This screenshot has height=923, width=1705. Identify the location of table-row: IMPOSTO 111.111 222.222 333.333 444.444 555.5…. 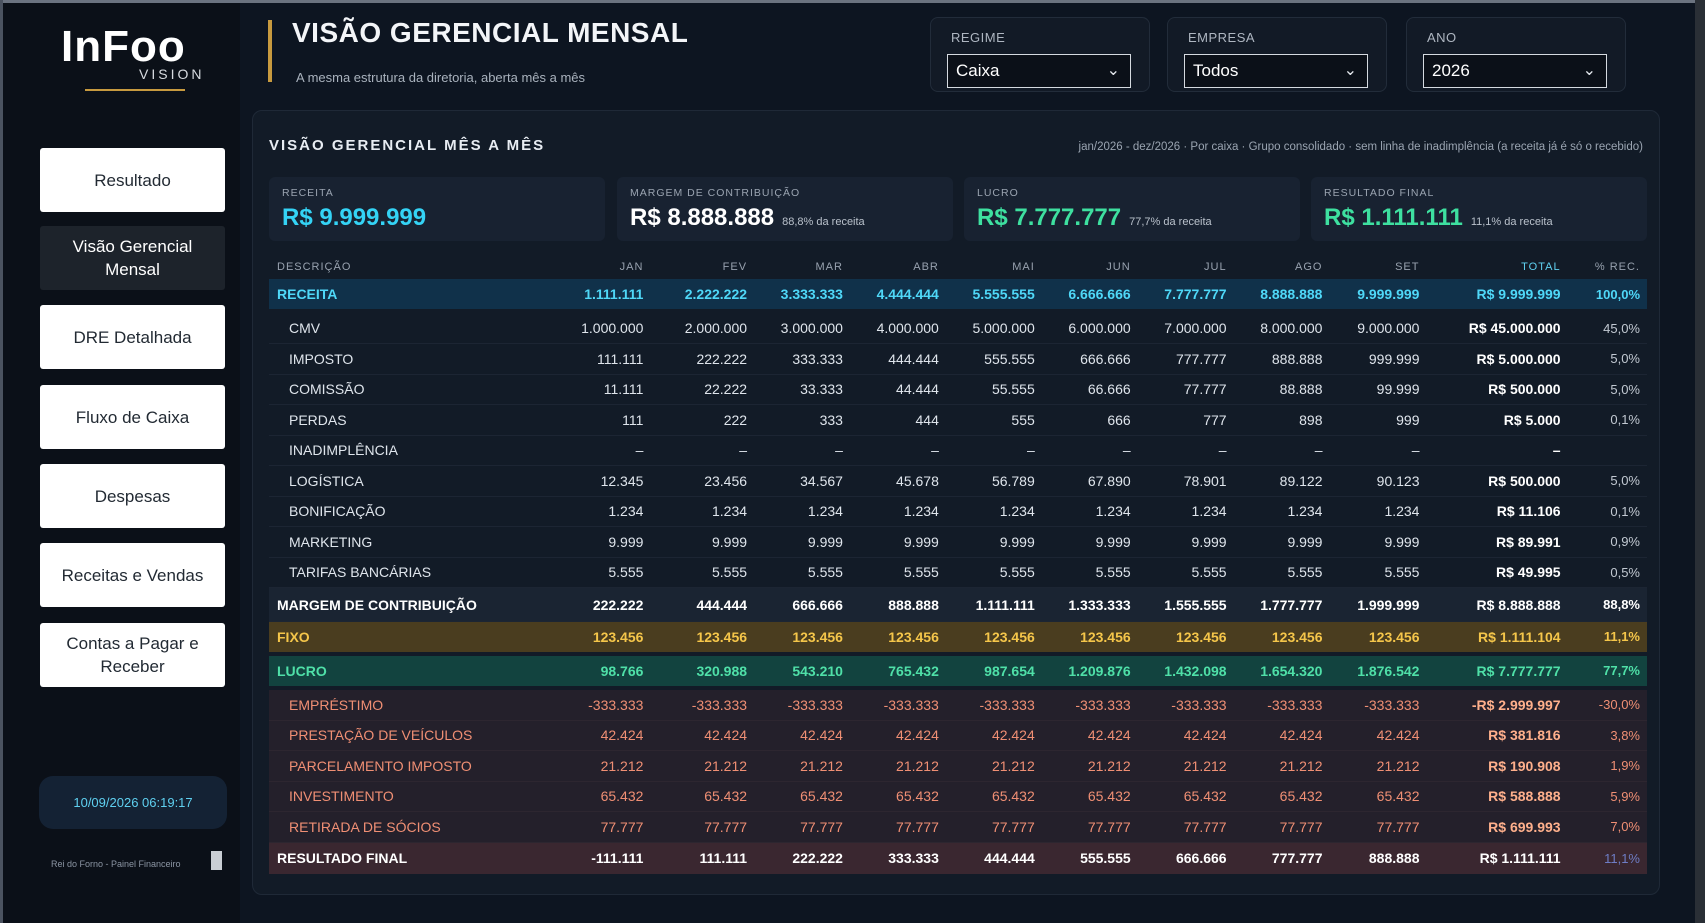
(958, 359).